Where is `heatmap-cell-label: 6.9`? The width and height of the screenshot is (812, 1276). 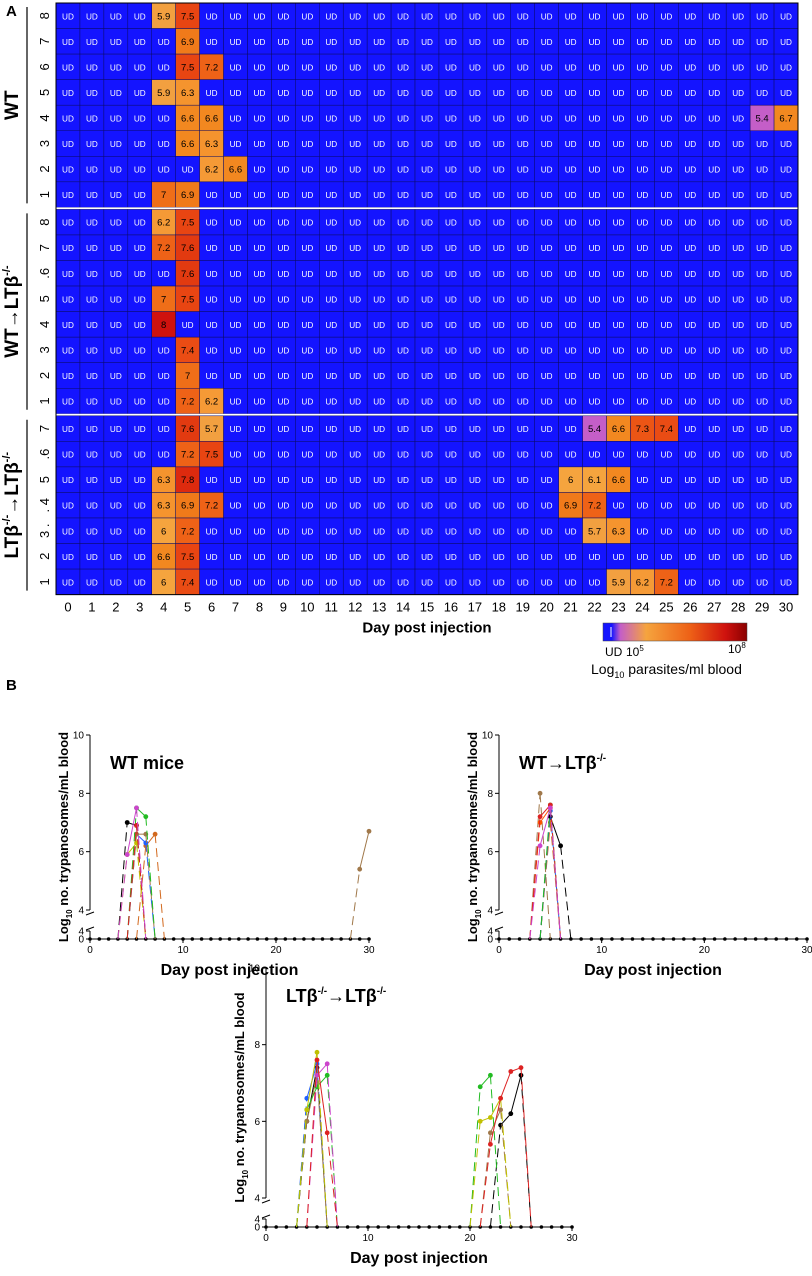 heatmap-cell-label: 6.9 is located at coordinates (187, 506).